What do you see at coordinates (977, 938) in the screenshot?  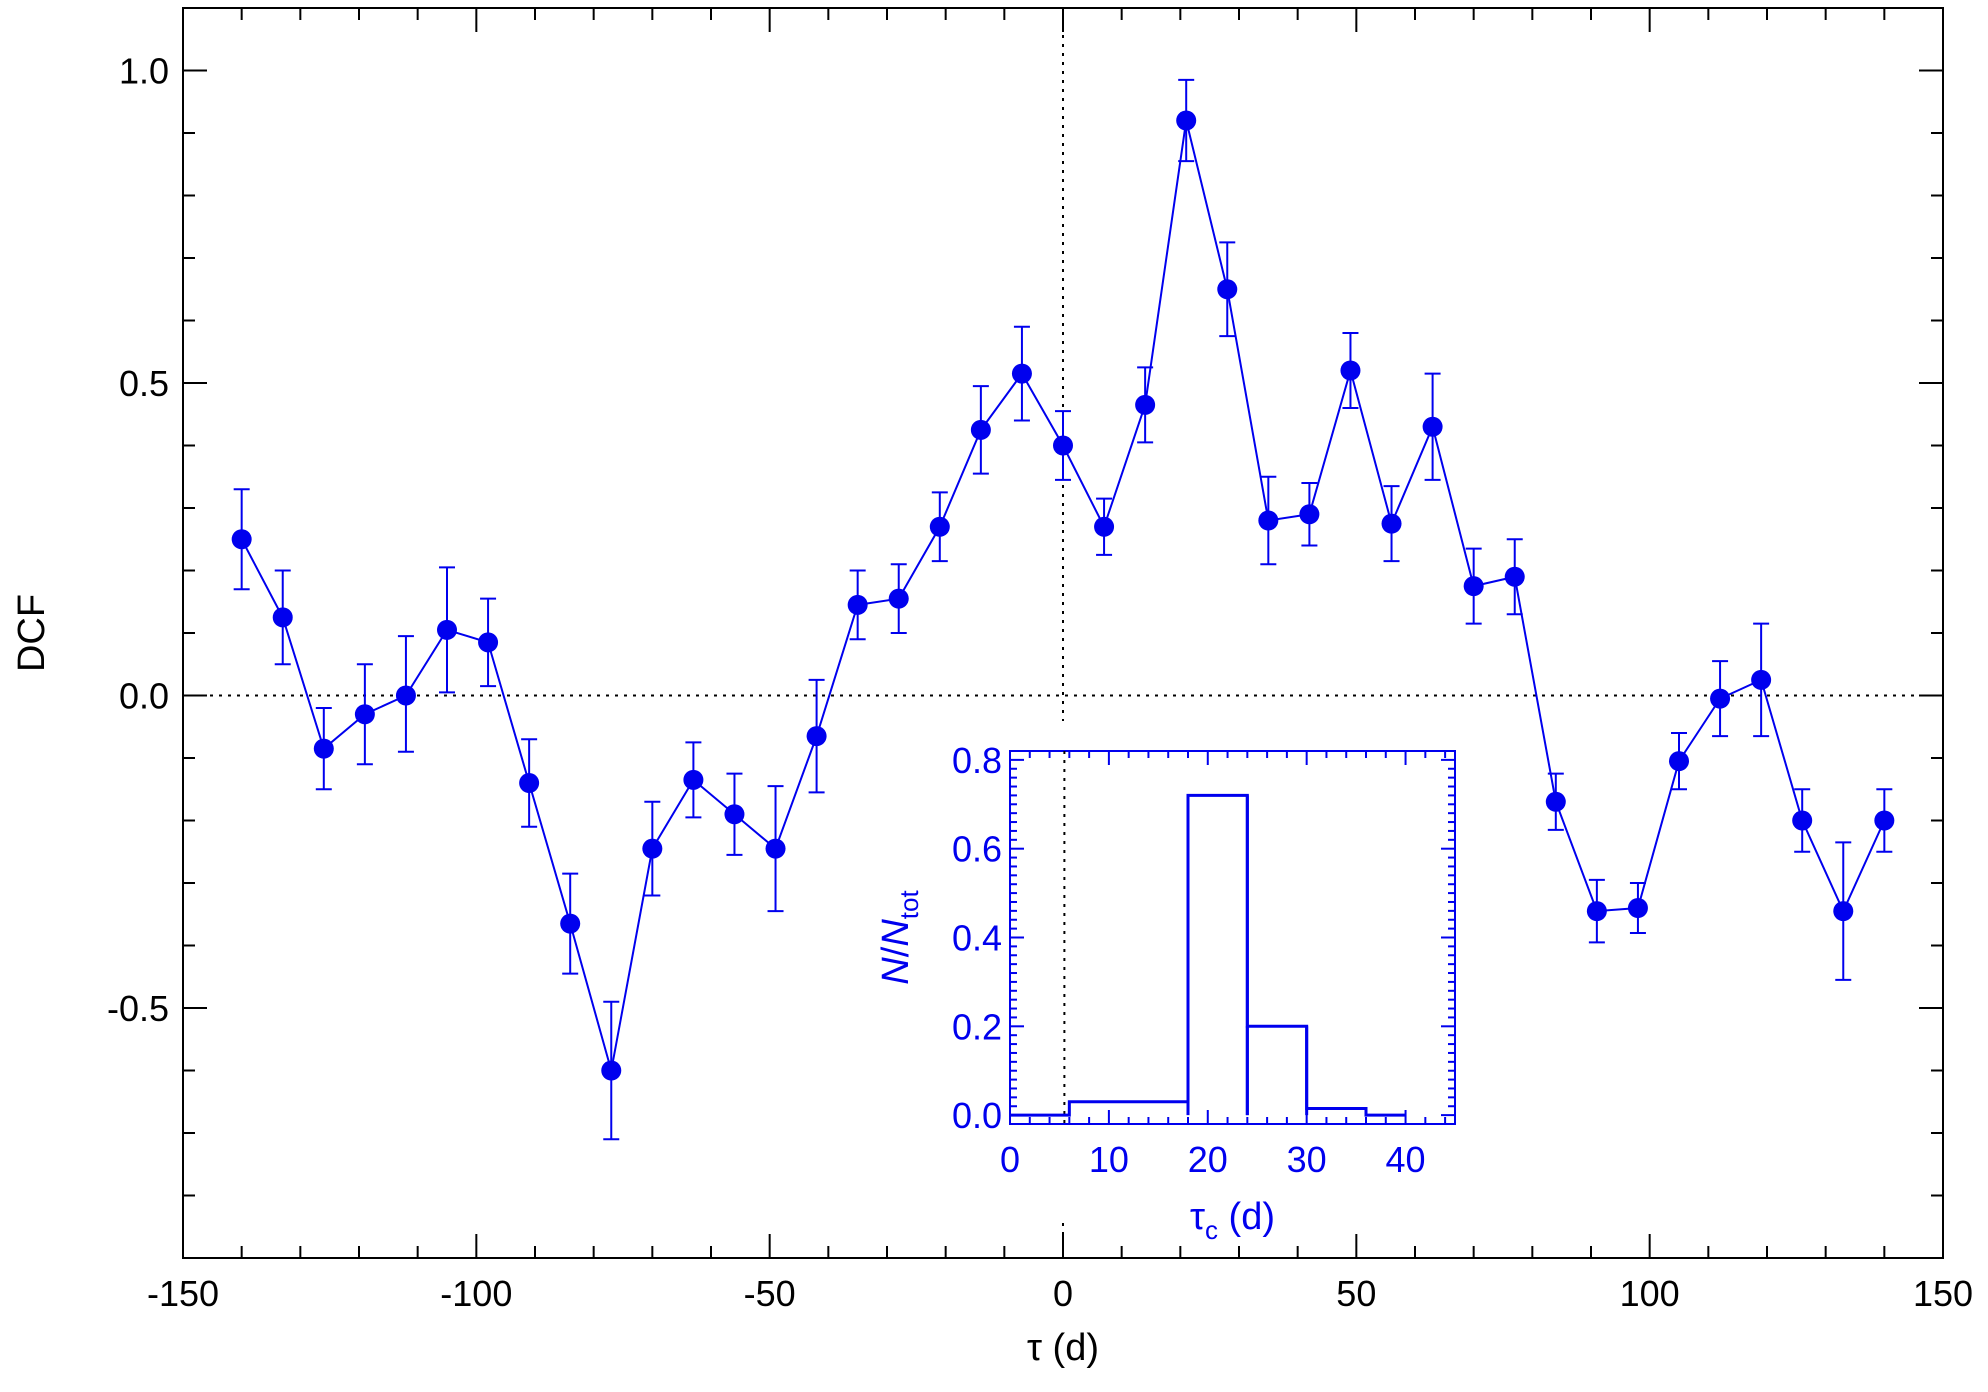 I see `inset-y-tick-label: 0.4` at bounding box center [977, 938].